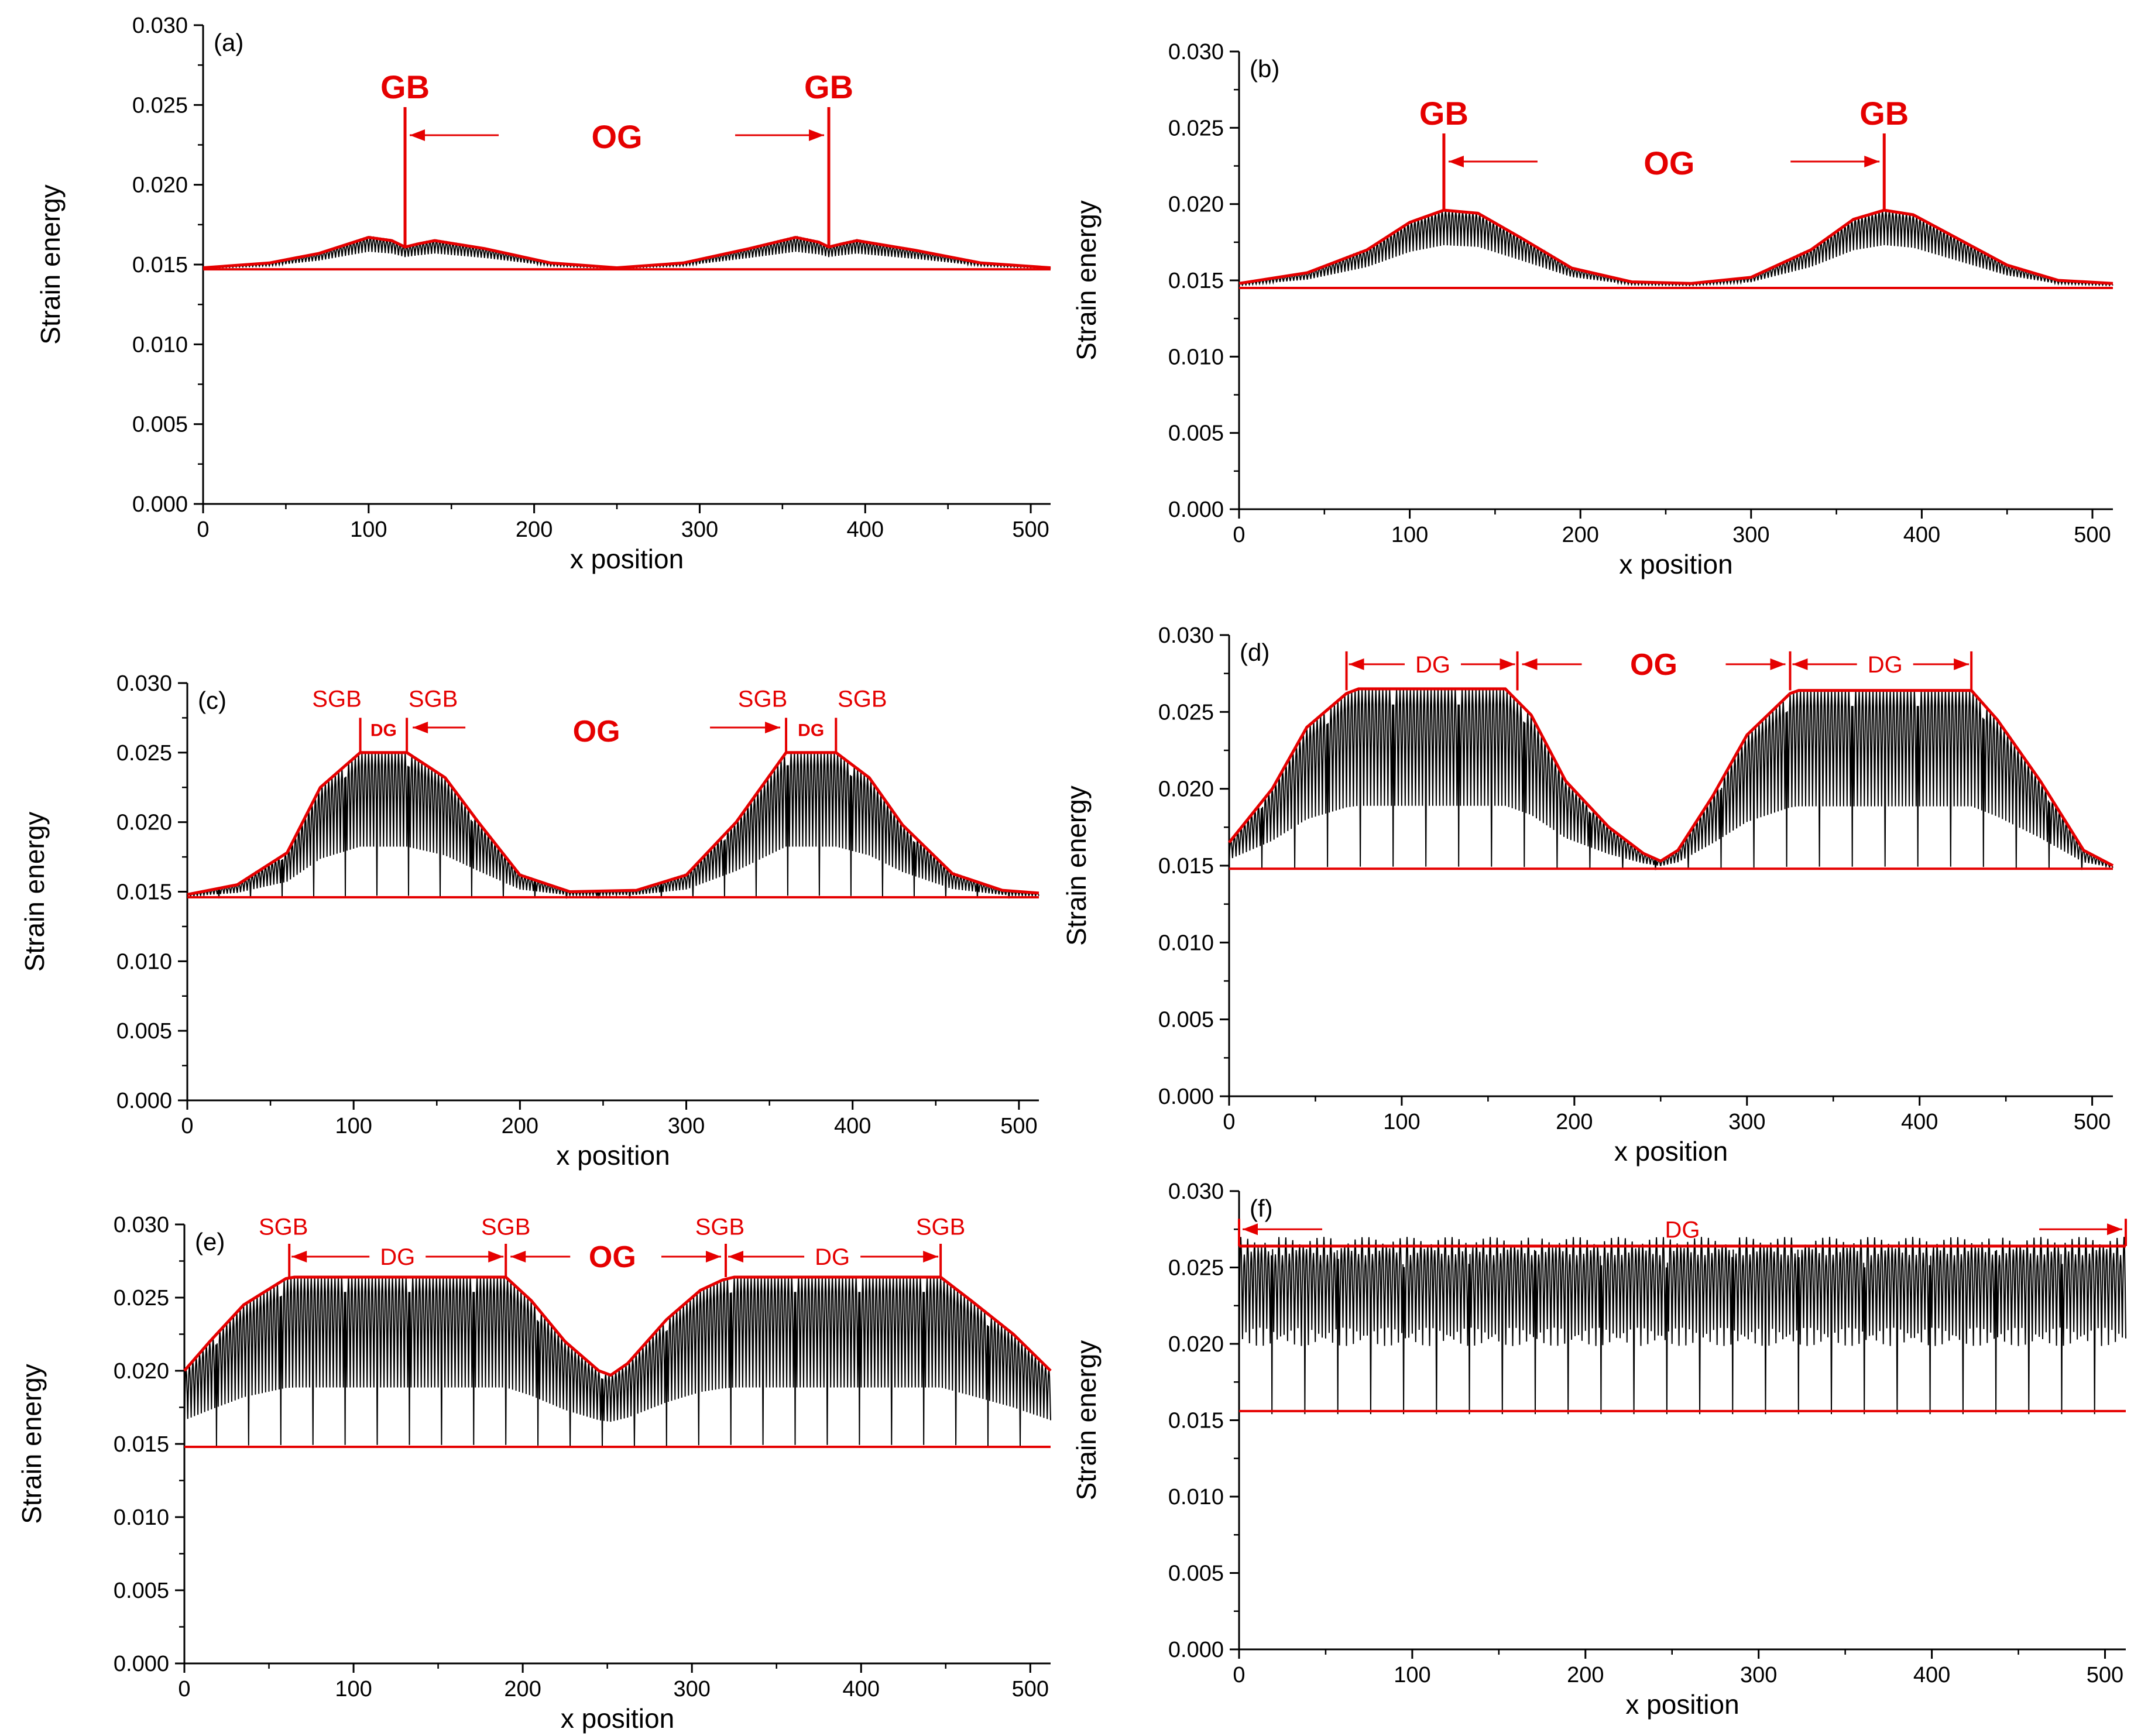 The width and height of the screenshot is (2141, 1736). What do you see at coordinates (1264, 69) in the screenshot?
I see `panel-label: (b)` at bounding box center [1264, 69].